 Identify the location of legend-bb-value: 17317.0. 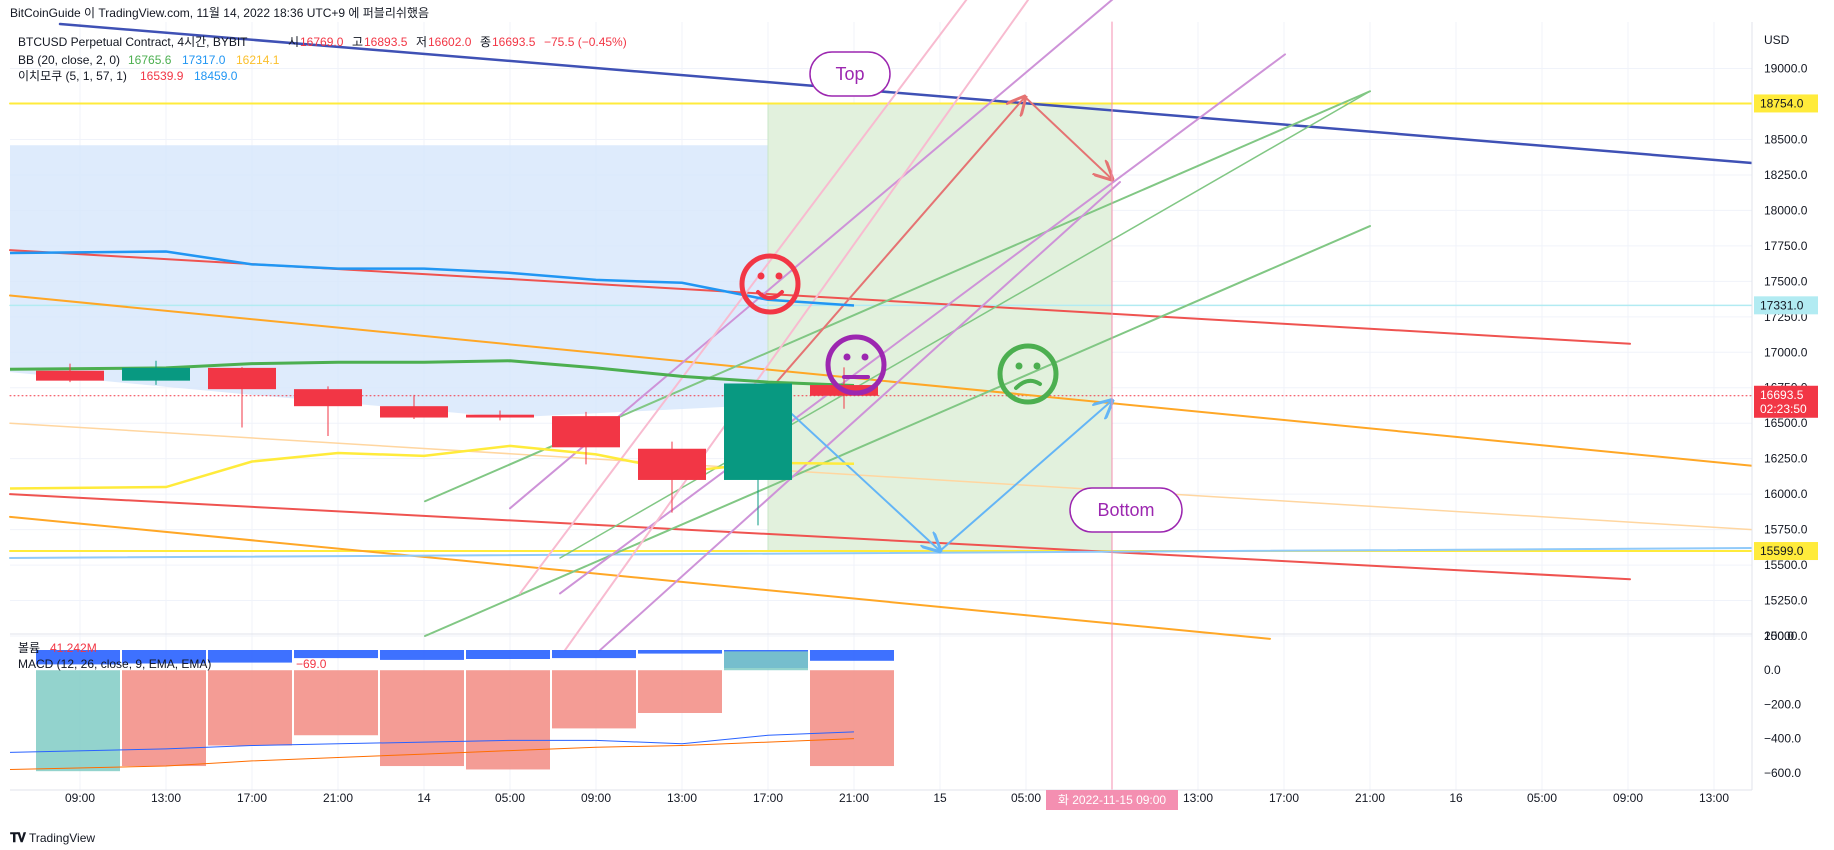
(204, 60).